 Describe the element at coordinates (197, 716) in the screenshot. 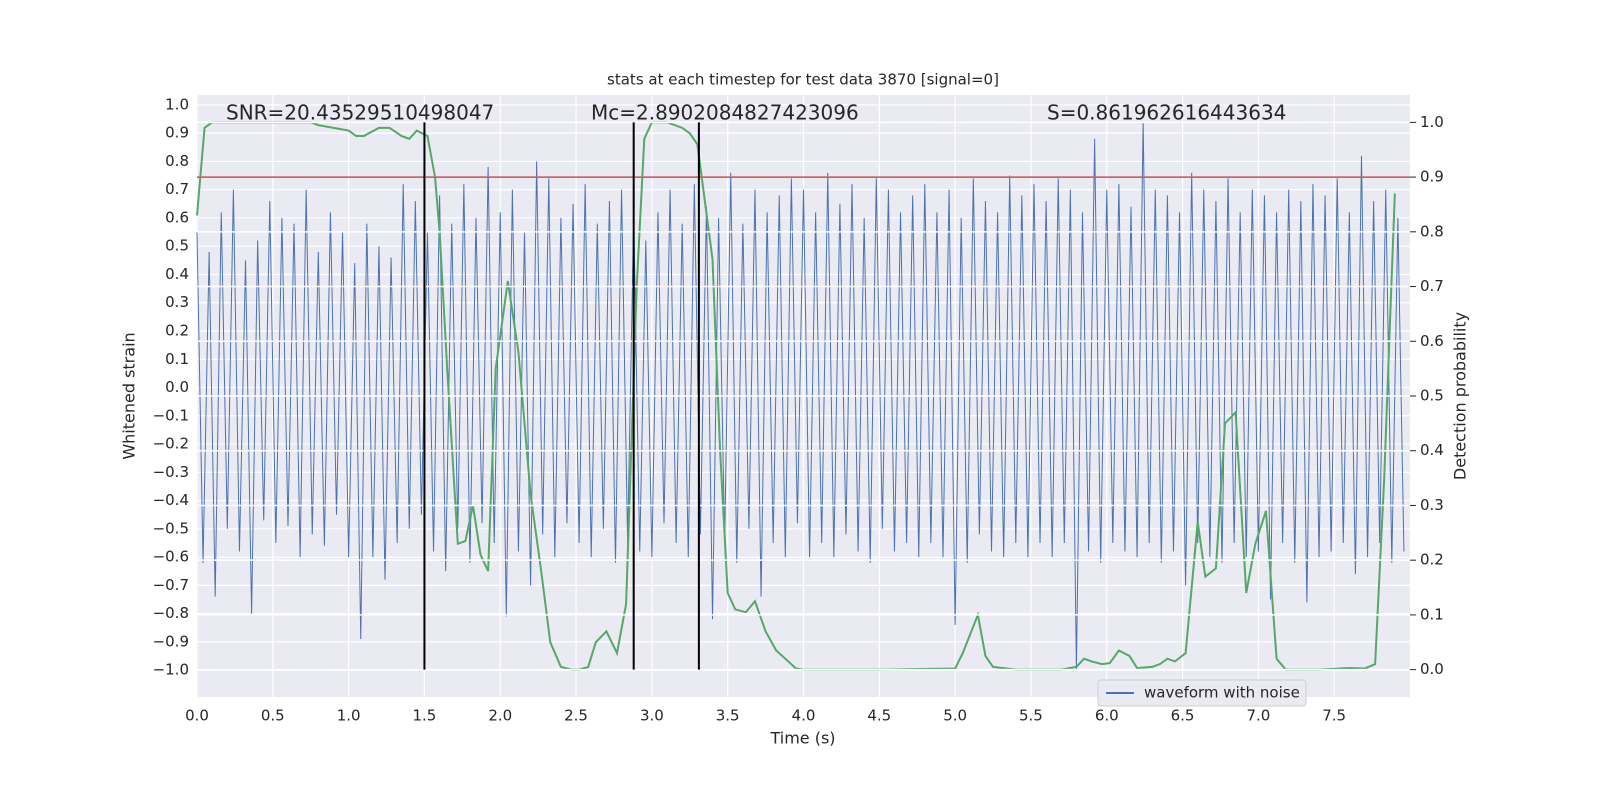

I see `x-tick-label: 0.0` at that location.